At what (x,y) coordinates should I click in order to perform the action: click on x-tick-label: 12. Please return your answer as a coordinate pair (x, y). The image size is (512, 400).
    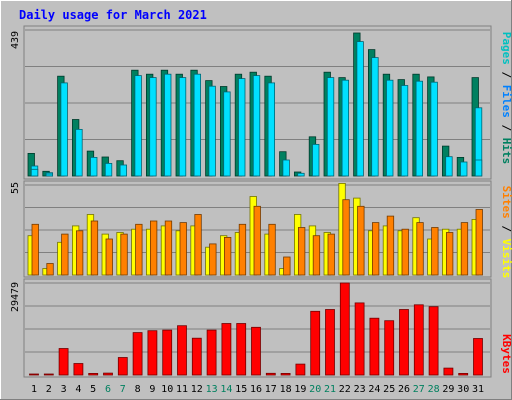
    Looking at the image, I should click on (197, 389).